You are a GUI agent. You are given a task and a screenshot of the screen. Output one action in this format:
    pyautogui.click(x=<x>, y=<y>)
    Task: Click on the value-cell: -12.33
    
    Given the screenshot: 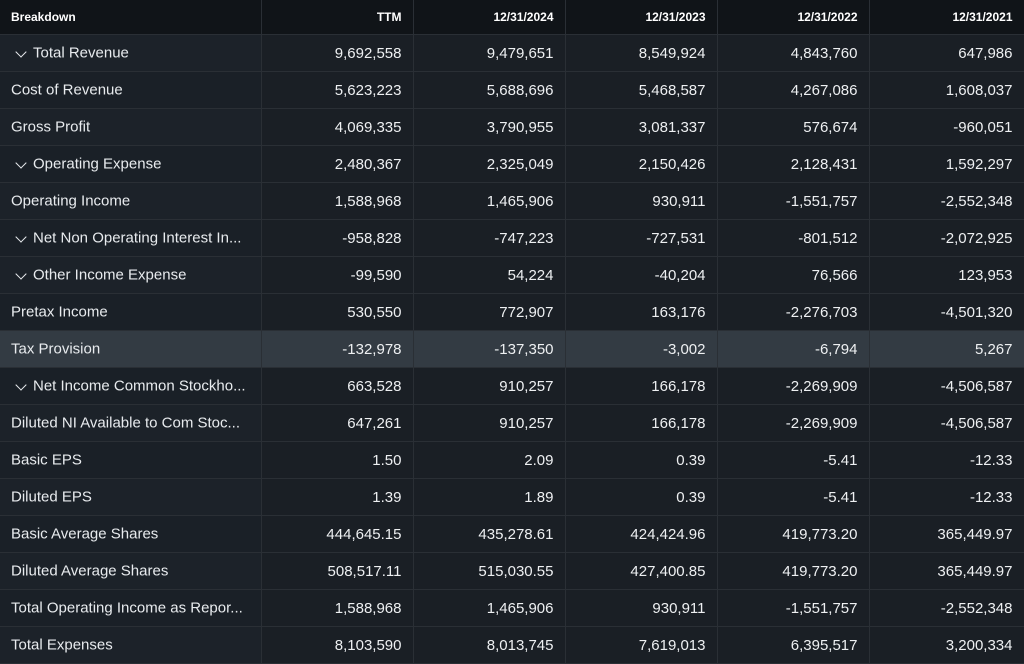 What is the action you would take?
    pyautogui.click(x=946, y=497)
    